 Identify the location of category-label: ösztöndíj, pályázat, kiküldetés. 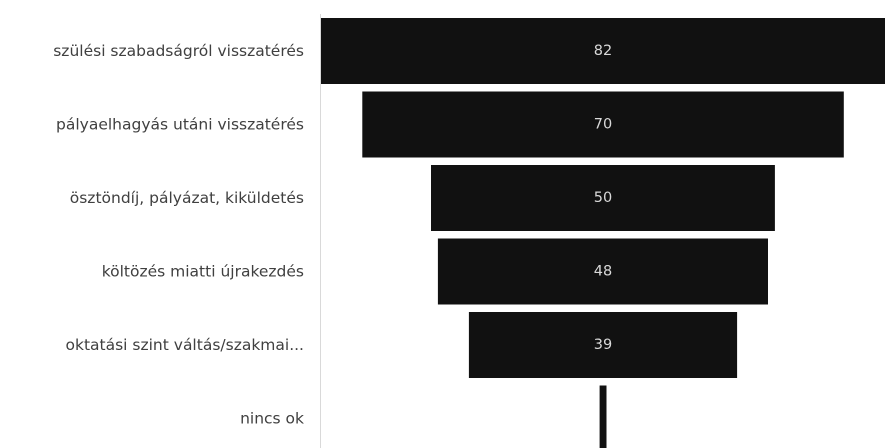
(187, 198).